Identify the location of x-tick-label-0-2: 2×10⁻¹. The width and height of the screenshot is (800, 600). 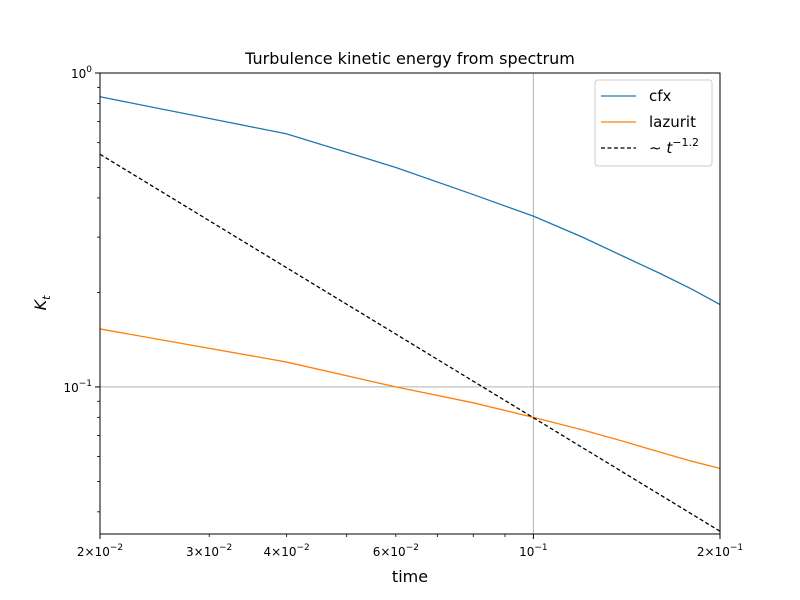
(720, 551).